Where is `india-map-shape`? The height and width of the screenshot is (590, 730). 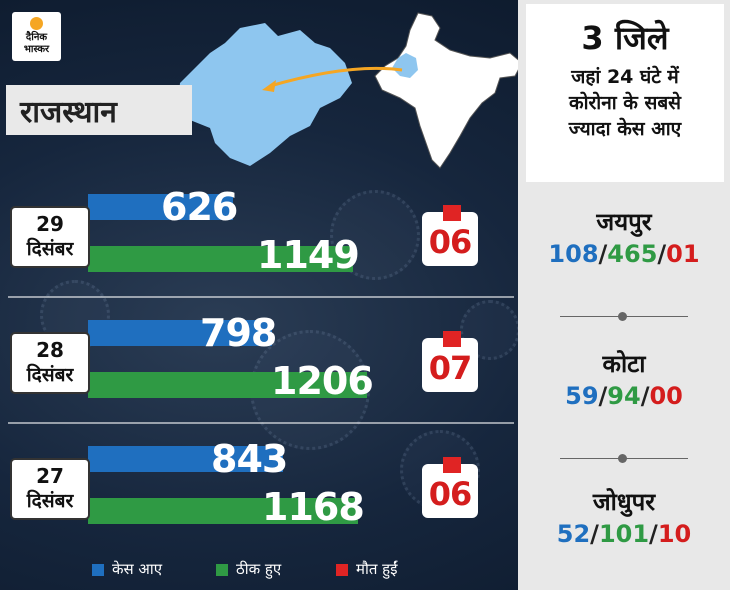
india-map-shape is located at coordinates (448, 90).